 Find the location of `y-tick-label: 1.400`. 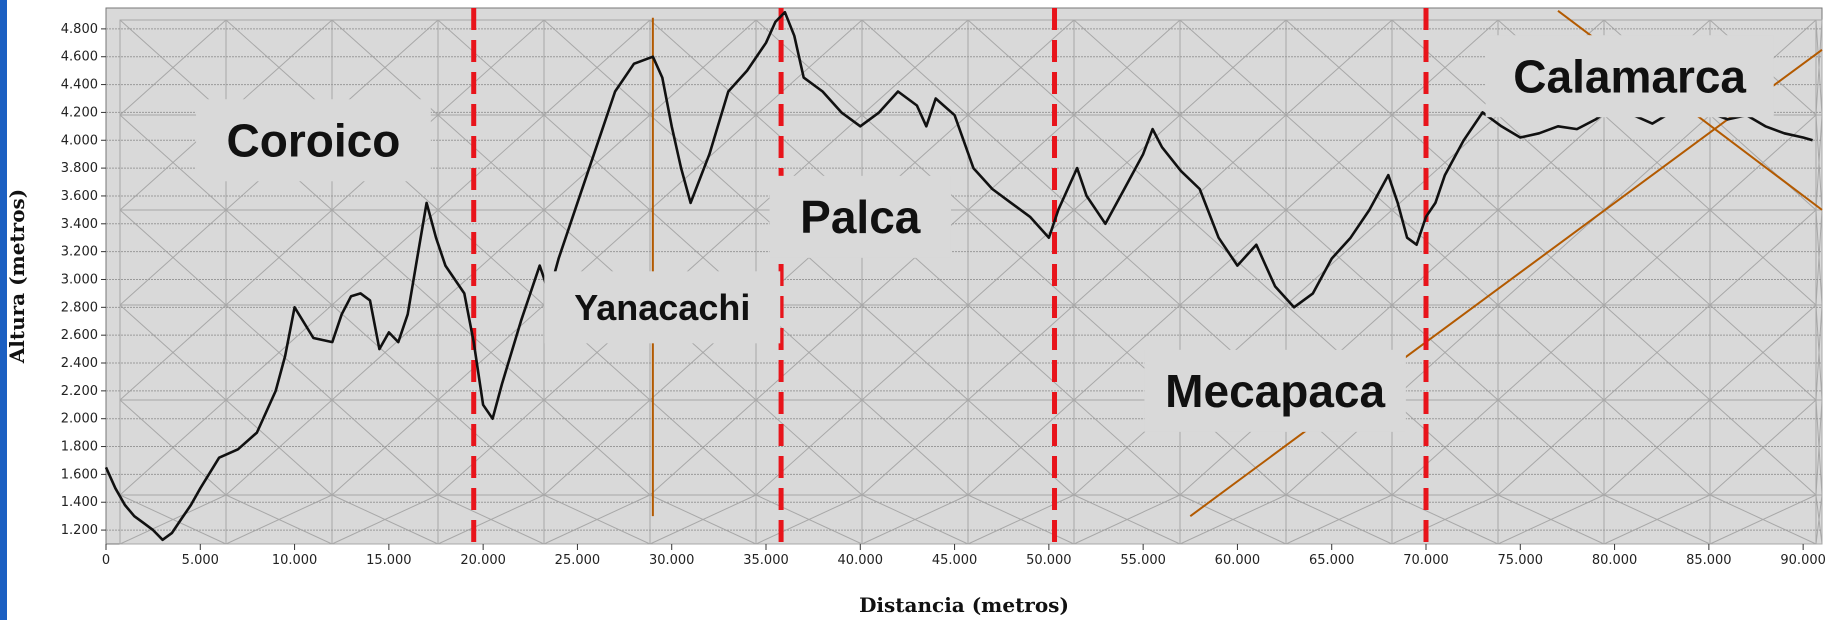

y-tick-label: 1.400 is located at coordinates (79, 502).